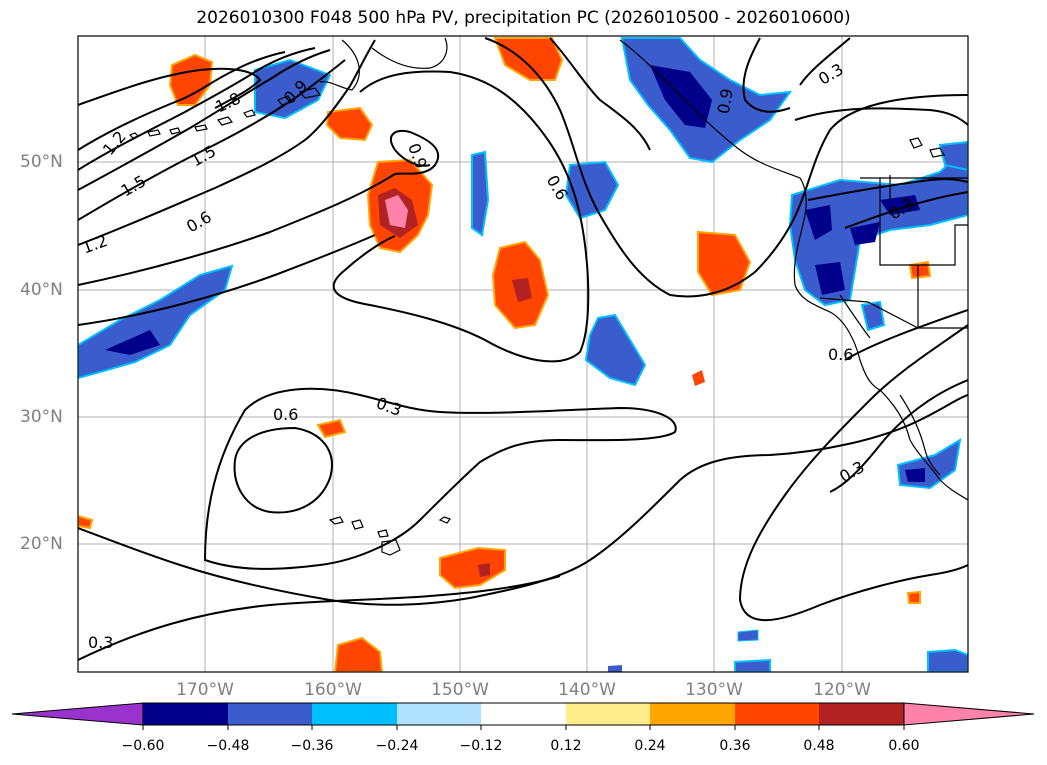 This screenshot has width=1047, height=765. What do you see at coordinates (842, 690) in the screenshot?
I see `lon-label: 120°W` at bounding box center [842, 690].